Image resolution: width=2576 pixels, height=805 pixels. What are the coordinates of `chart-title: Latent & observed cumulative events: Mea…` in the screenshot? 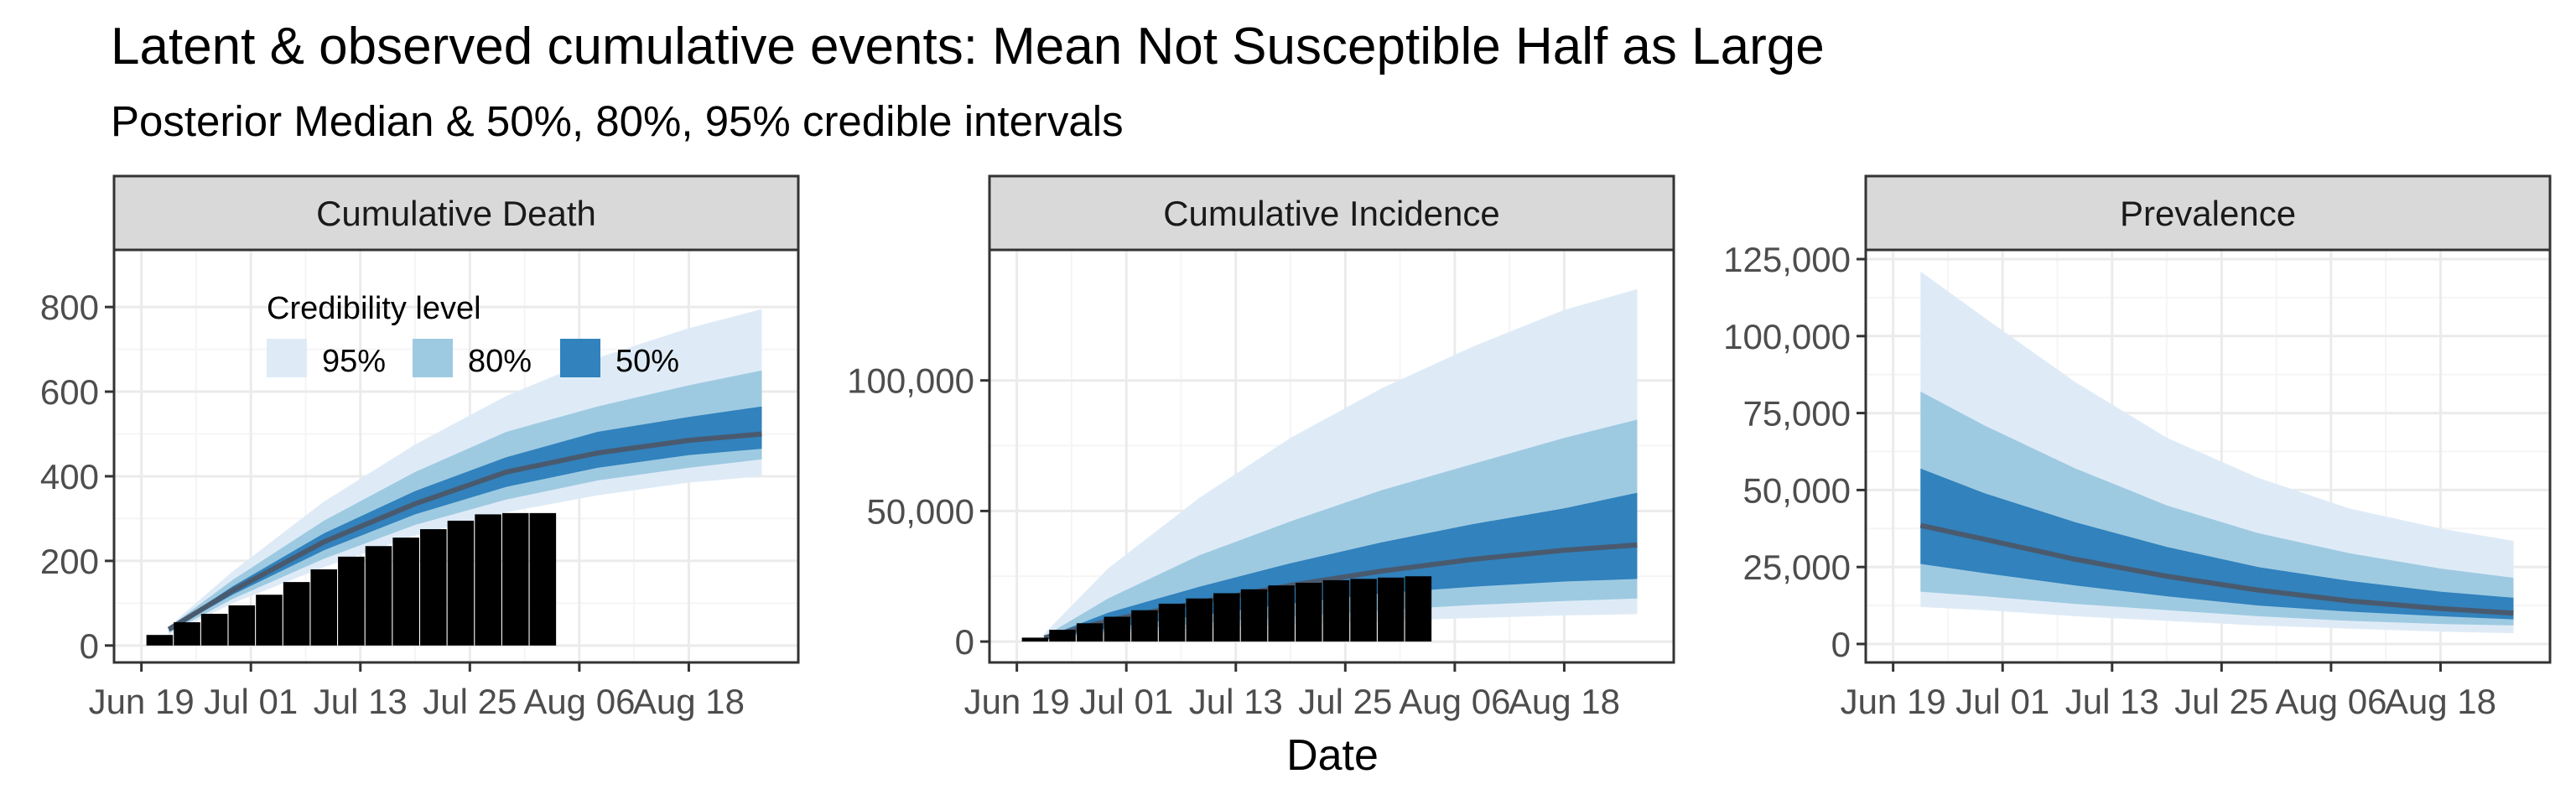 It's located at (968, 46).